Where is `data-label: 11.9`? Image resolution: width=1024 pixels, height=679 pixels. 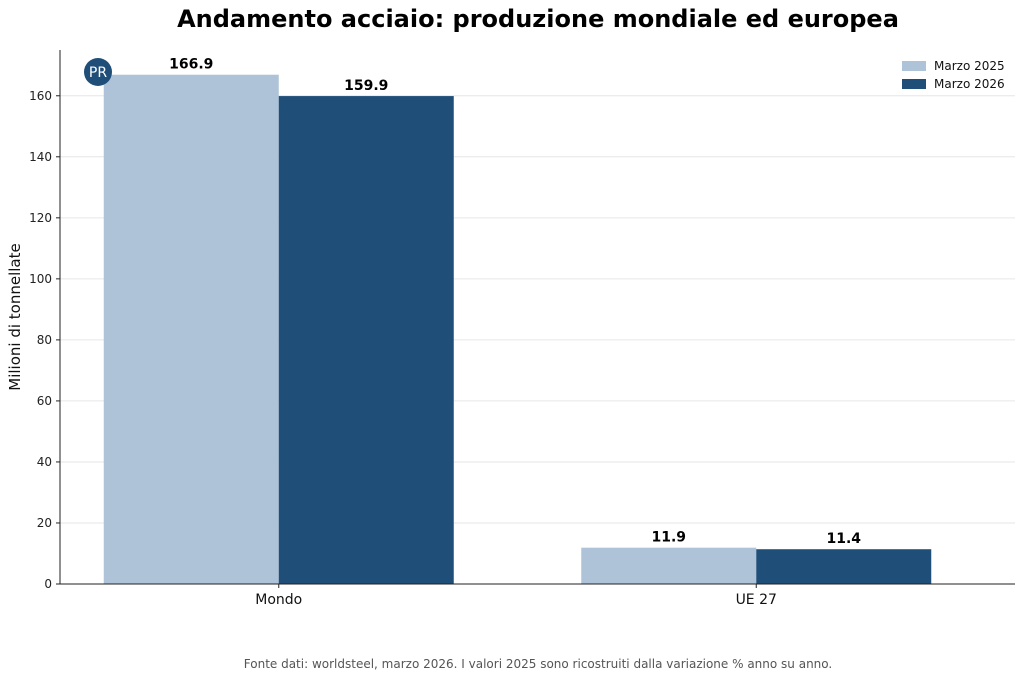
data-label: 11.9 is located at coordinates (668, 538).